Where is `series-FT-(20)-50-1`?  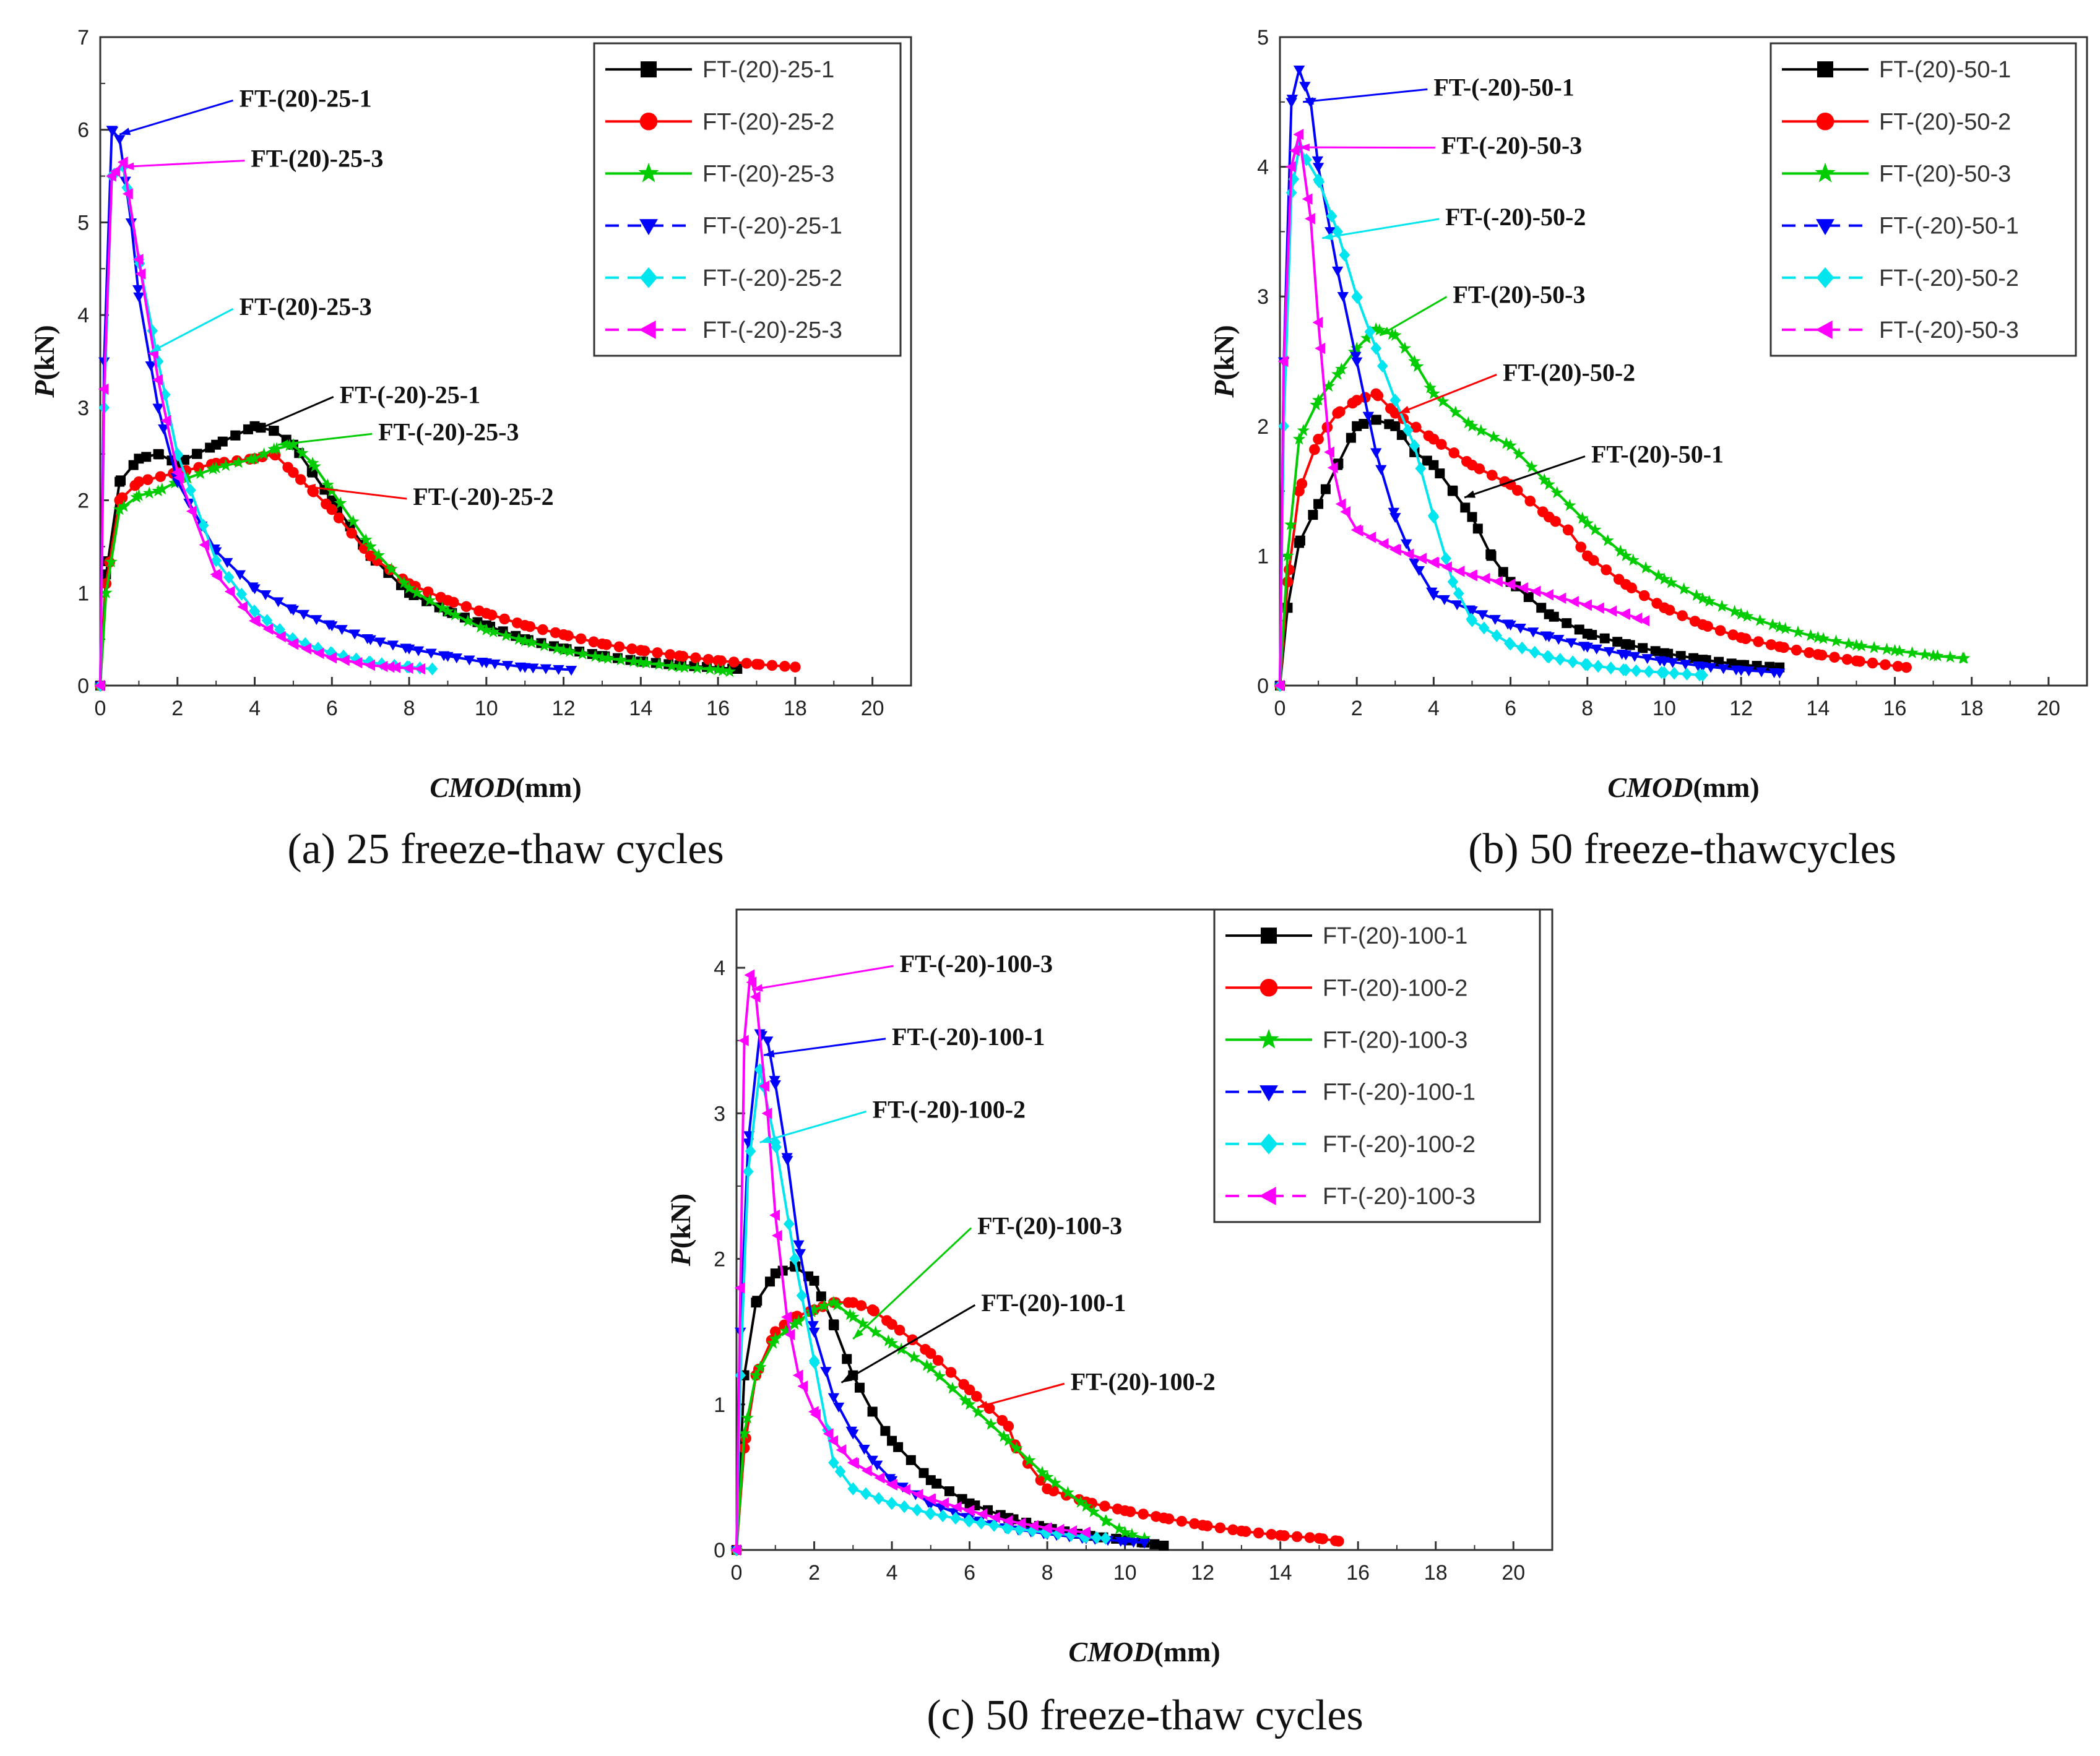 series-FT-(20)-50-1 is located at coordinates (1530, 553).